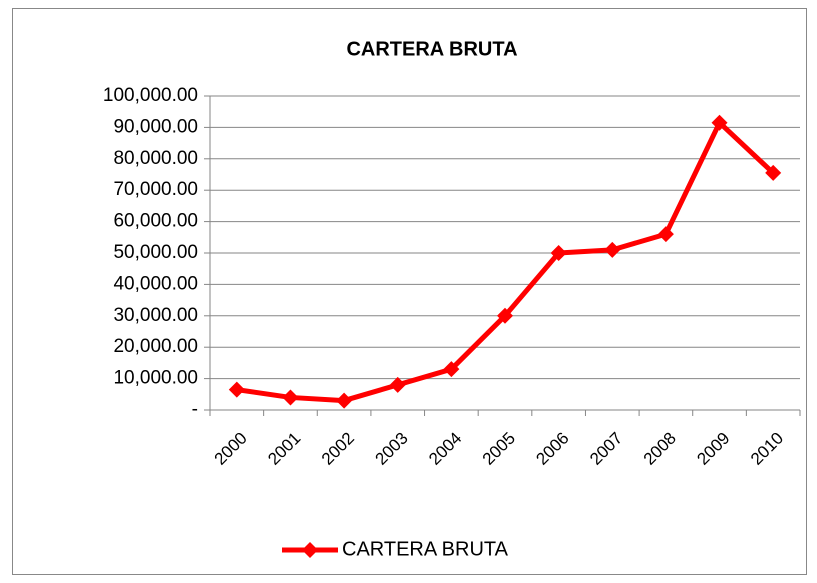 This screenshot has width=817, height=583. Describe the element at coordinates (195, 409) in the screenshot. I see `y-tick-label: -` at that location.